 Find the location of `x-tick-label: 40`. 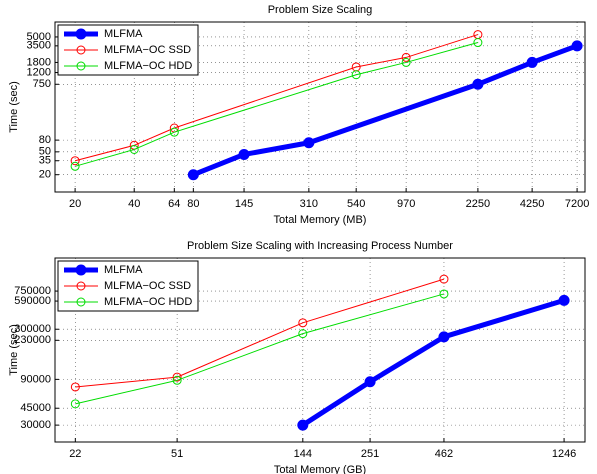

x-tick-label: 40 is located at coordinates (134, 204).